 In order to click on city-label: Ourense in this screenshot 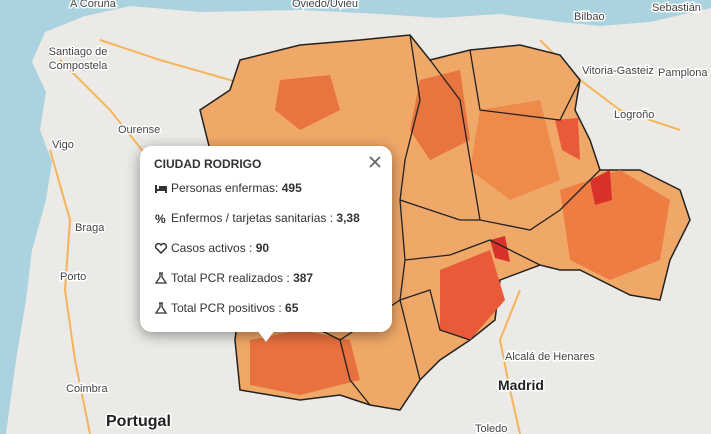, I will do `click(139, 130)`.